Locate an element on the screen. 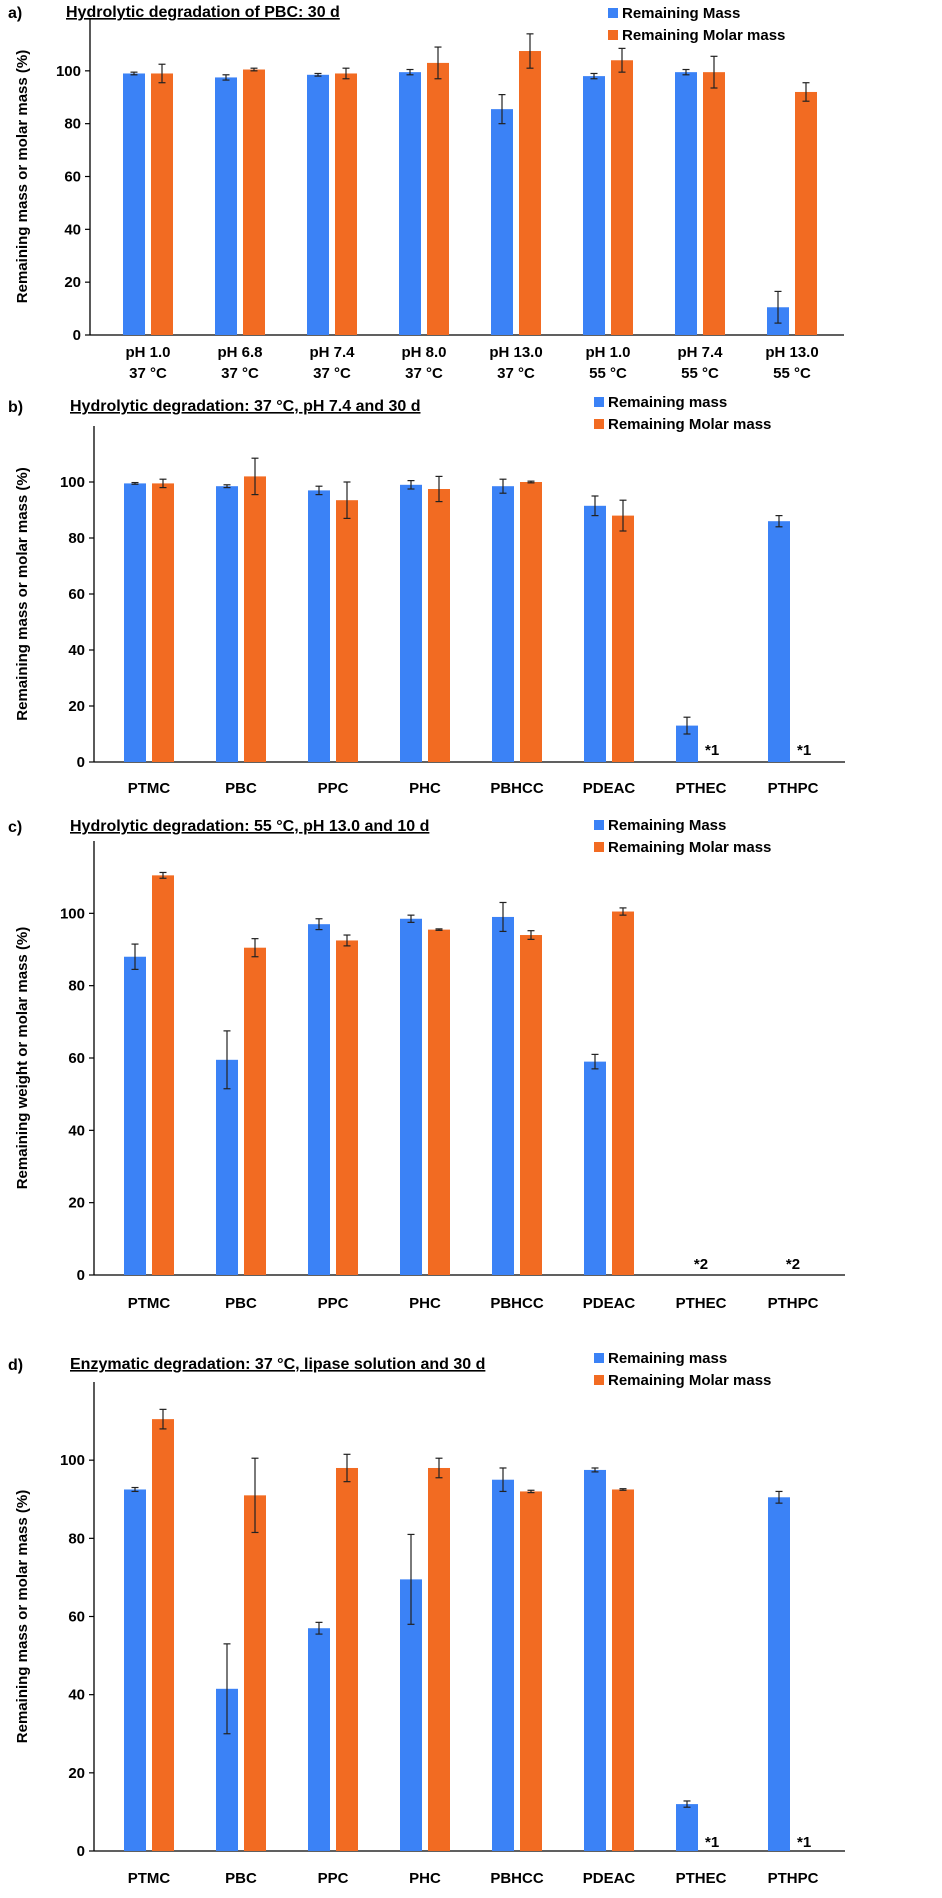 The height and width of the screenshot is (1898, 942). chart-c-legend-swatch-molar is located at coordinates (599, 847).